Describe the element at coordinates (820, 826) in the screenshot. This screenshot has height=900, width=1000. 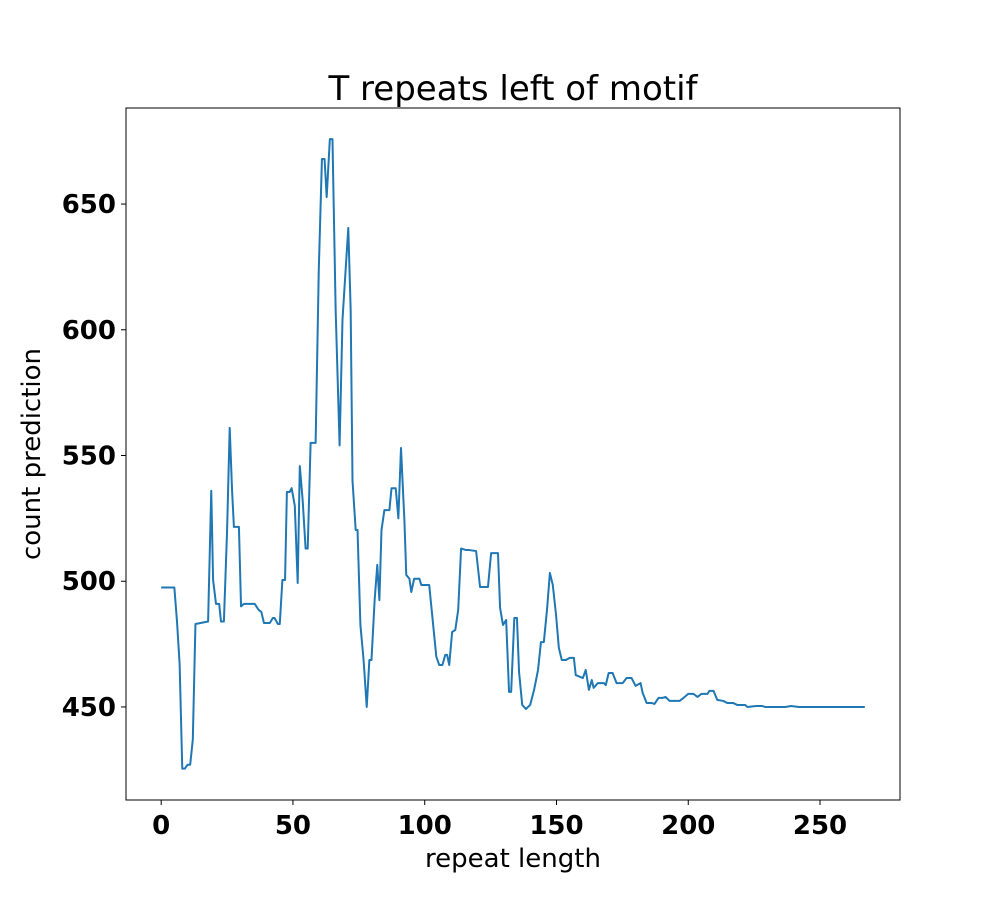
I see `x-tick-label: 250` at that location.